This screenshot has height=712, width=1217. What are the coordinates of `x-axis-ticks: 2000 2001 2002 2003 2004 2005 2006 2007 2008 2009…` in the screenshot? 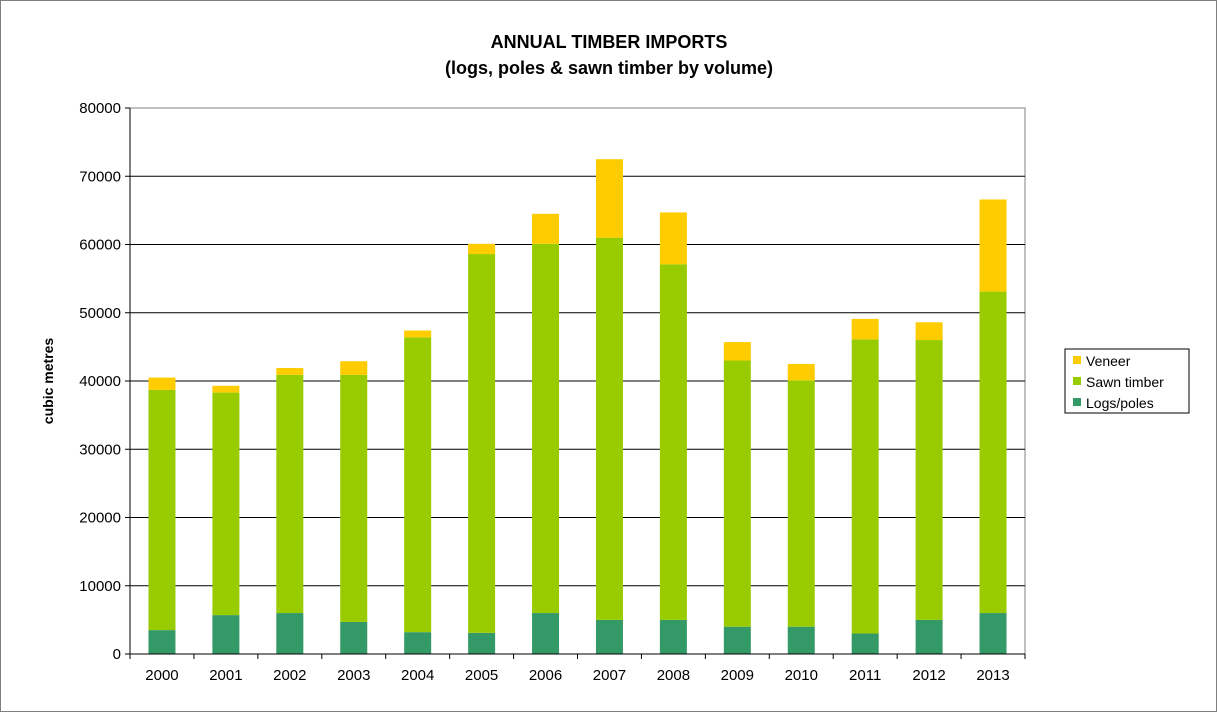 It's located at (577, 668).